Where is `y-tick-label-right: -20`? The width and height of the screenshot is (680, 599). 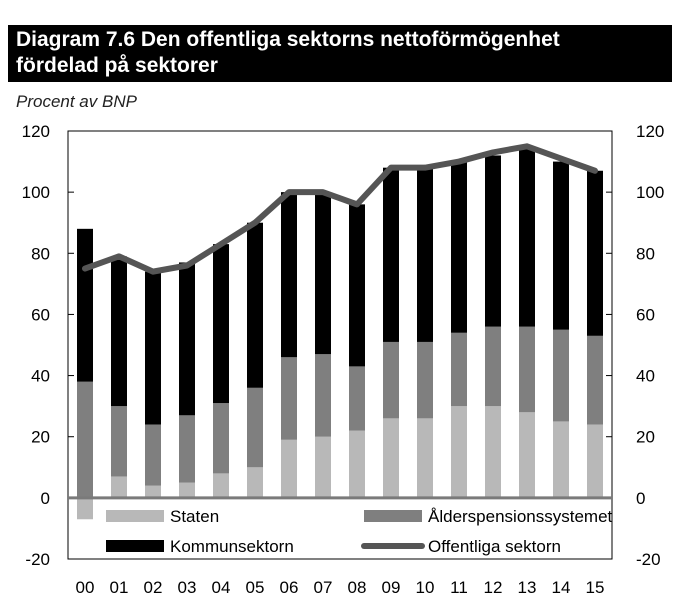 y-tick-label-right: -20 is located at coordinates (648, 559).